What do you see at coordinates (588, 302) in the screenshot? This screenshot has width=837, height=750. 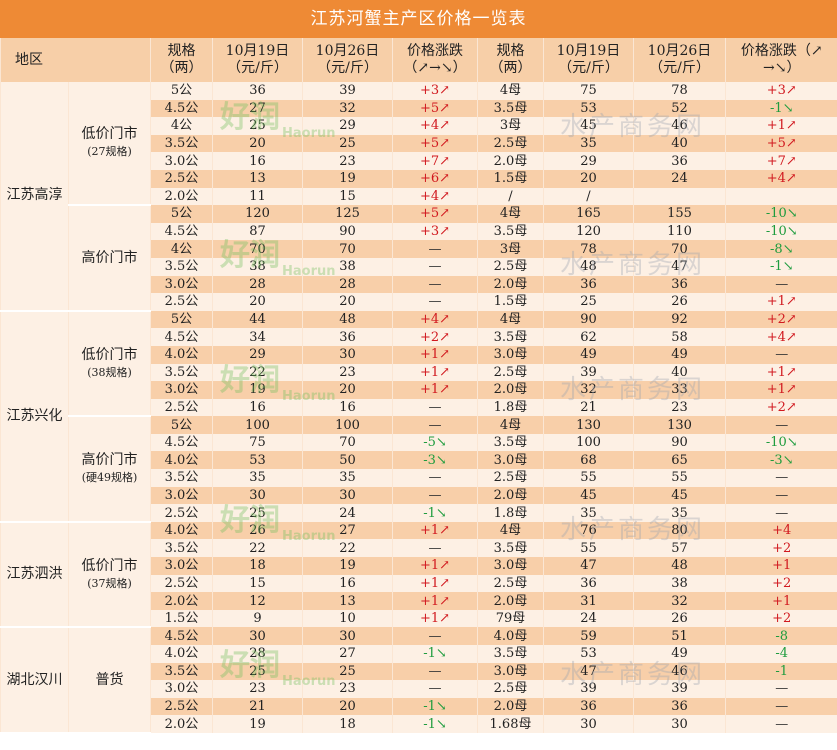 I see `cell-price1-right: 25` at bounding box center [588, 302].